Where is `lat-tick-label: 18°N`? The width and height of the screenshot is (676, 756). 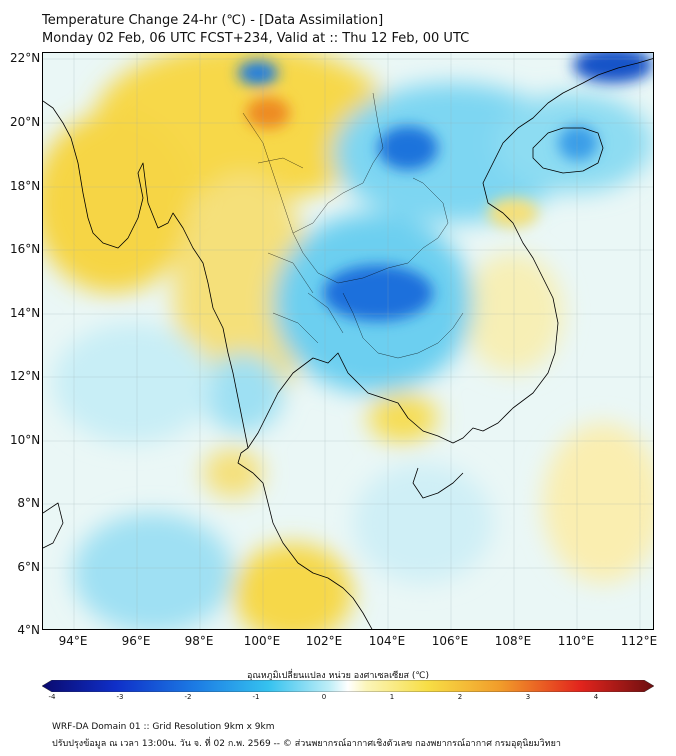
lat-tick-label: 18°N is located at coordinates (25, 186).